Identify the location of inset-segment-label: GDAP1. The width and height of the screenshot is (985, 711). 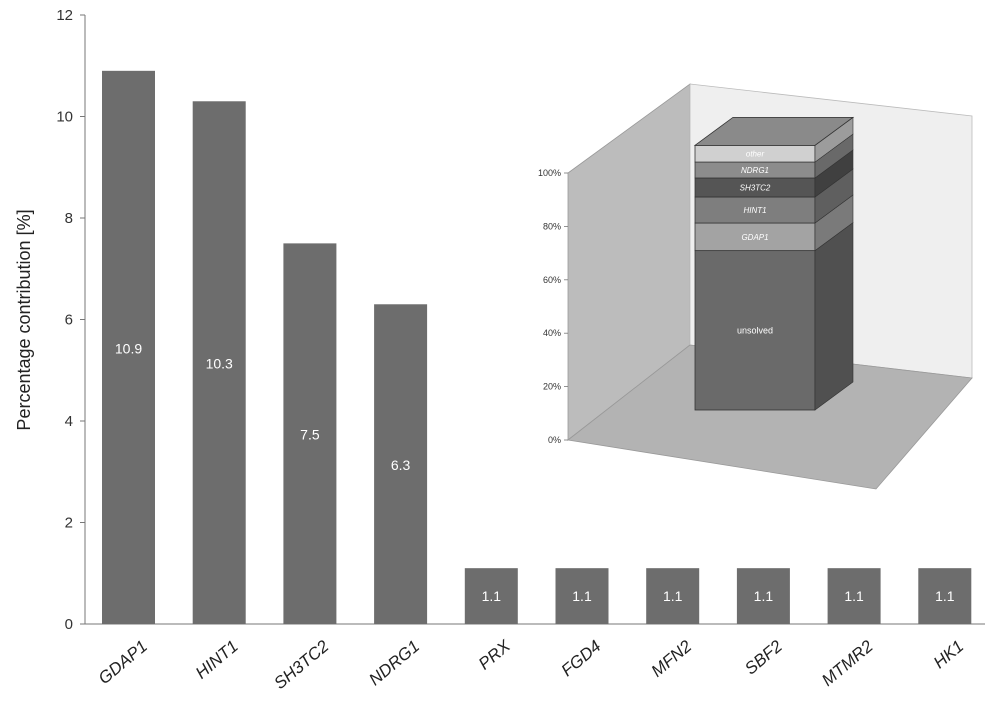
(754, 237).